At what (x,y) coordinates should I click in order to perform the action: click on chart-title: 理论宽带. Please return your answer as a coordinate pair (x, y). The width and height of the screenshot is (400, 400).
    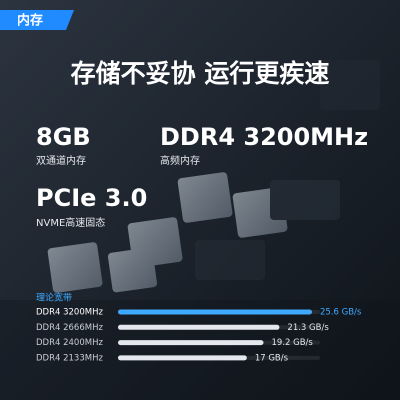
    Looking at the image, I should click on (54, 298).